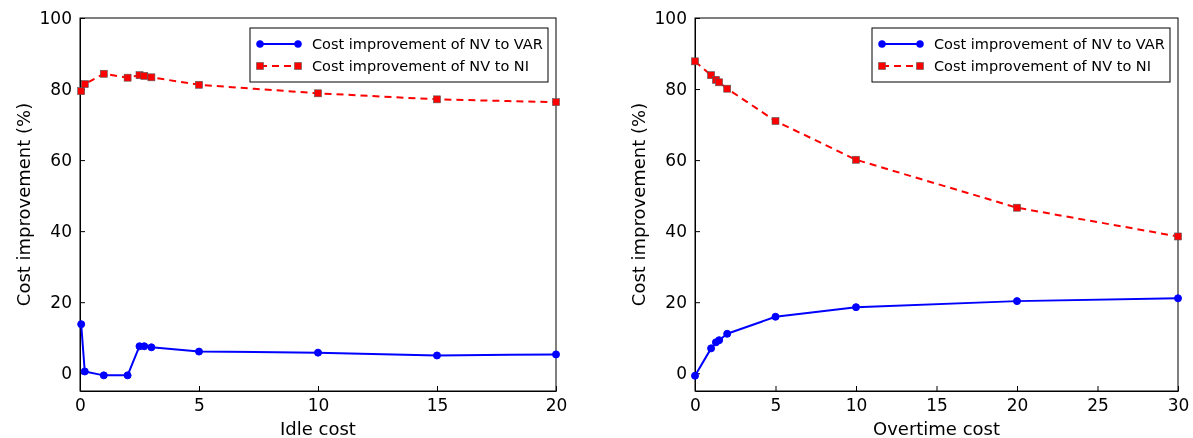 The width and height of the screenshot is (1193, 438). Describe the element at coordinates (1178, 405) in the screenshot. I see `x-tick-label: 30` at that location.